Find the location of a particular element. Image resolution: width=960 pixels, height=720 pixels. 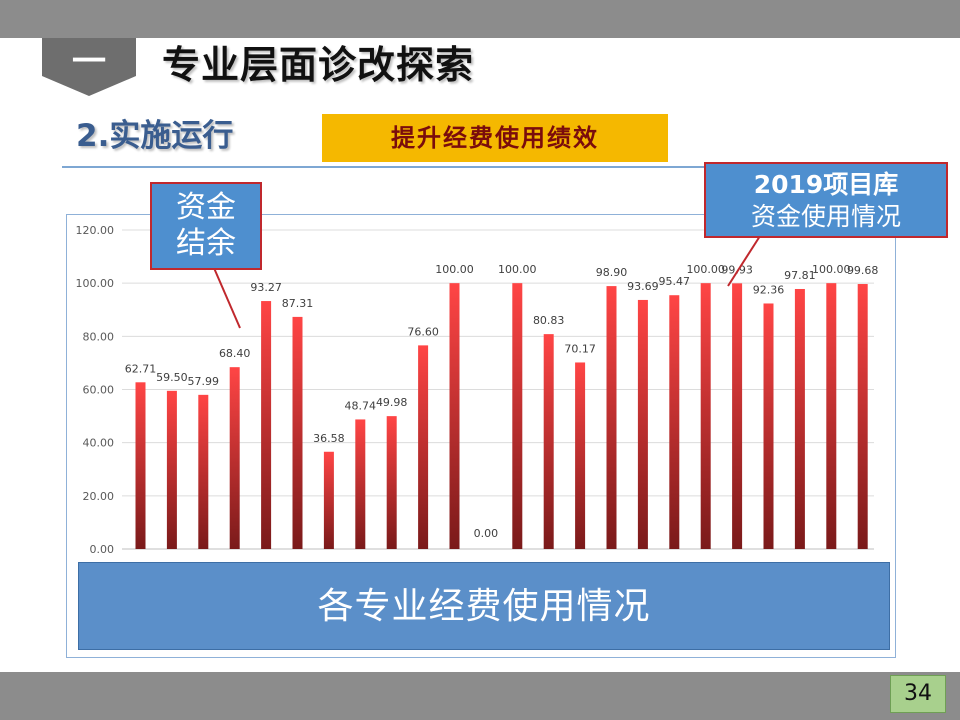

bar-data-label: 0.00 is located at coordinates (486, 533).